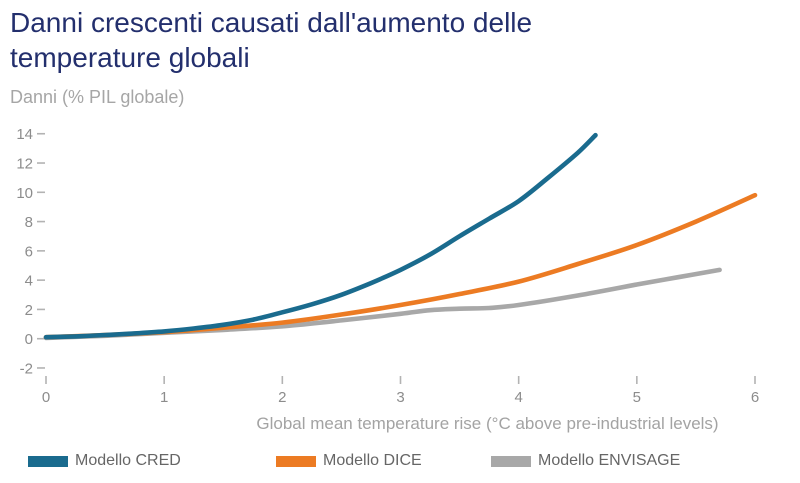 The image size is (800, 483). Describe the element at coordinates (97, 97) in the screenshot. I see `y-axis-unit-label: Danni (% PIL globale)` at that location.